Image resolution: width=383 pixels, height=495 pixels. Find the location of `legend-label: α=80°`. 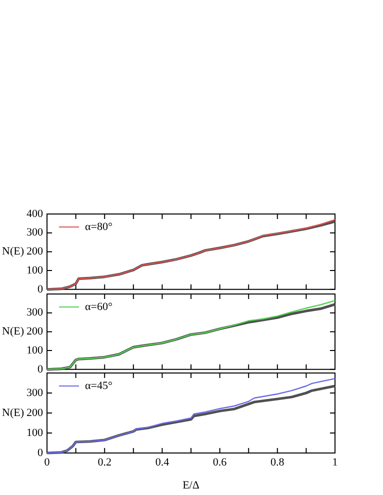

legend-label: α=80° is located at coordinates (98, 226).